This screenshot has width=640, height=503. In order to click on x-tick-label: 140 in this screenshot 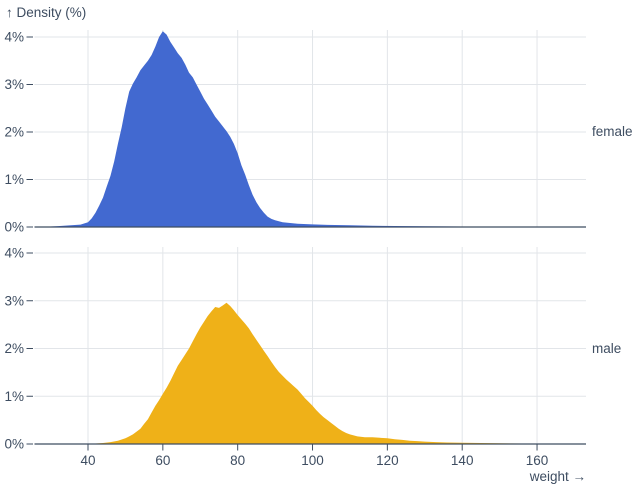, I will do `click(462, 460)`.